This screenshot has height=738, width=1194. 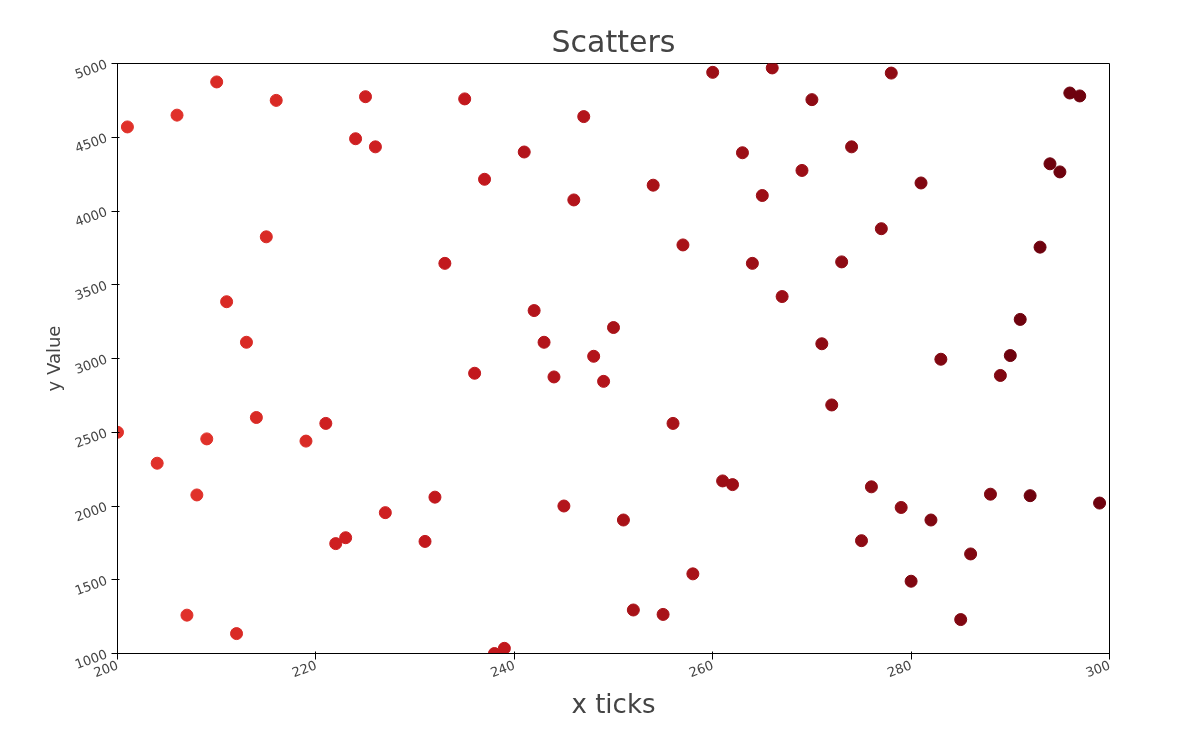 I want to click on y-tick-label: 3500, so click(x=91, y=290).